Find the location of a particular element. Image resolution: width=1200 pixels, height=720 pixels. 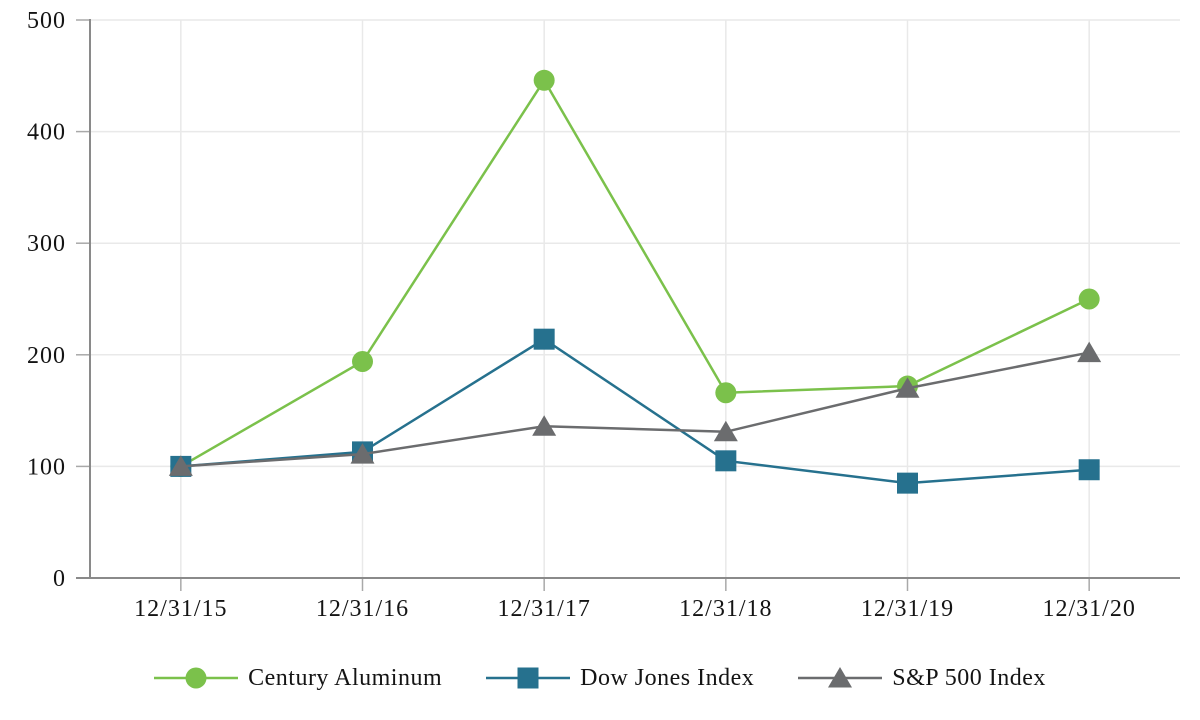

legend-label-sp500: S&P 500 Index is located at coordinates (969, 677).